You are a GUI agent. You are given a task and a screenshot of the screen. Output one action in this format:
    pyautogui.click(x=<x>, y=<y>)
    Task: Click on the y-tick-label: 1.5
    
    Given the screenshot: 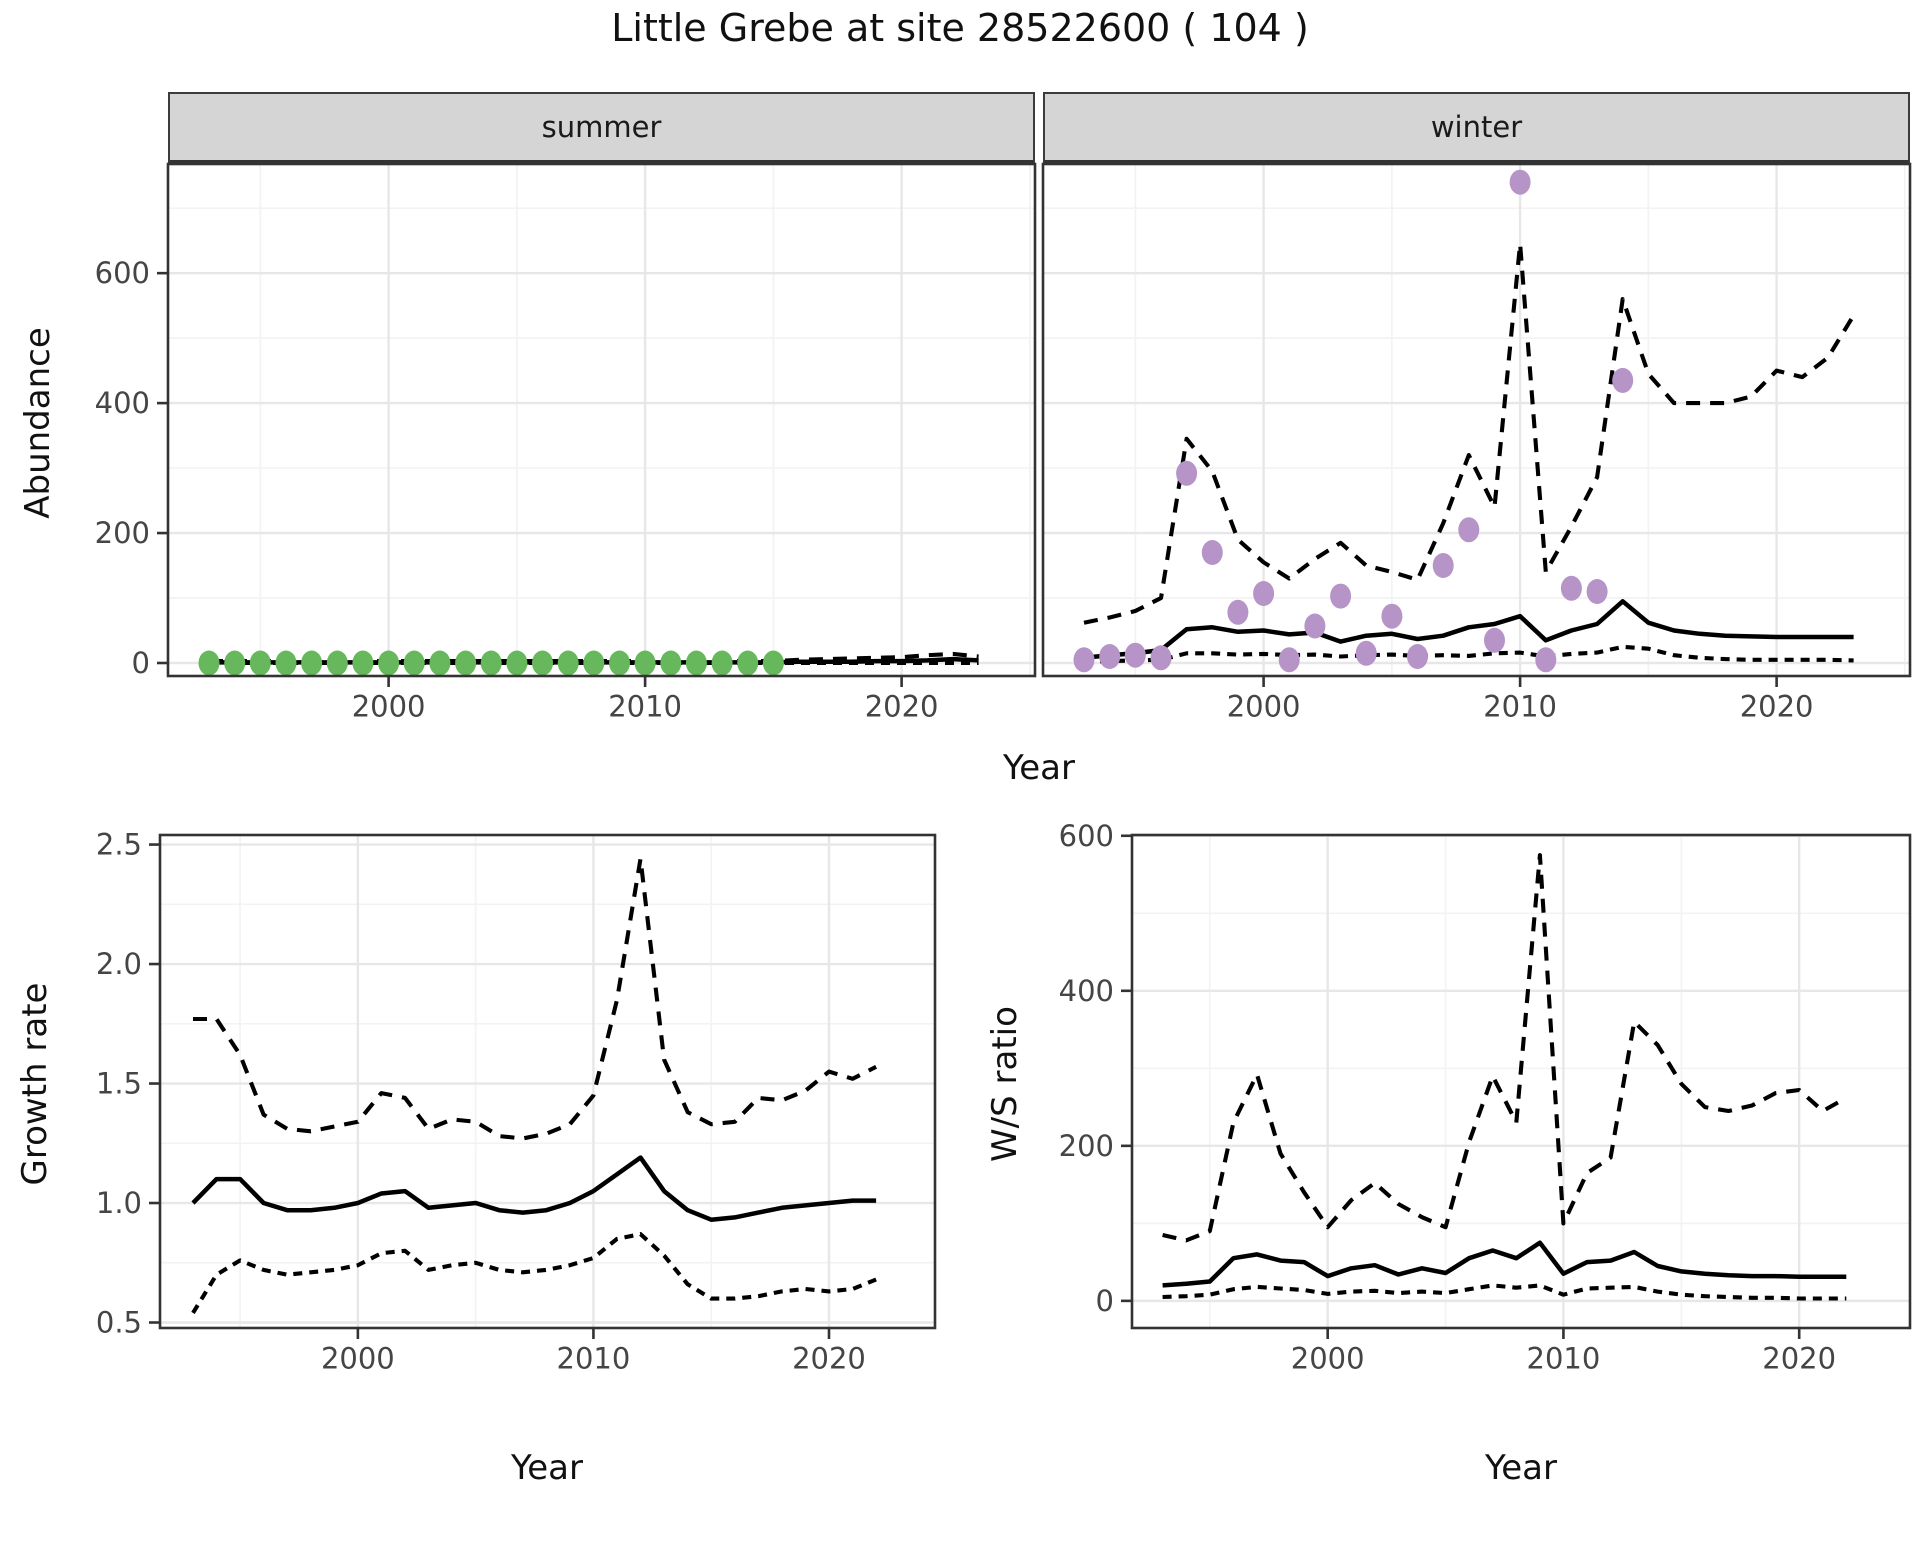 What is the action you would take?
    pyautogui.click(x=119, y=1084)
    